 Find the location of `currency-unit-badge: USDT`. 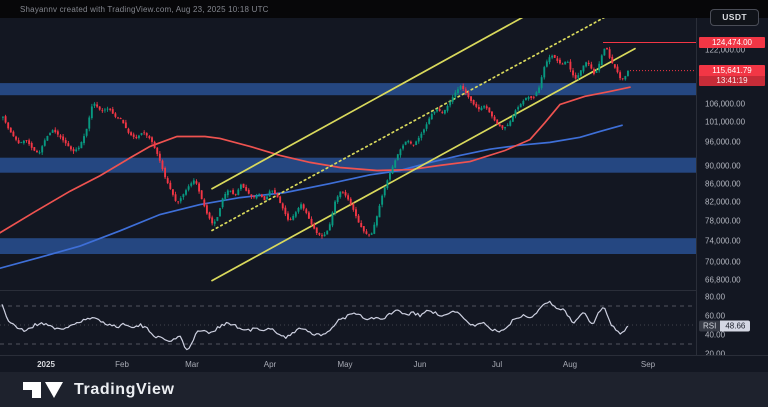

currency-unit-badge: USDT is located at coordinates (734, 17).